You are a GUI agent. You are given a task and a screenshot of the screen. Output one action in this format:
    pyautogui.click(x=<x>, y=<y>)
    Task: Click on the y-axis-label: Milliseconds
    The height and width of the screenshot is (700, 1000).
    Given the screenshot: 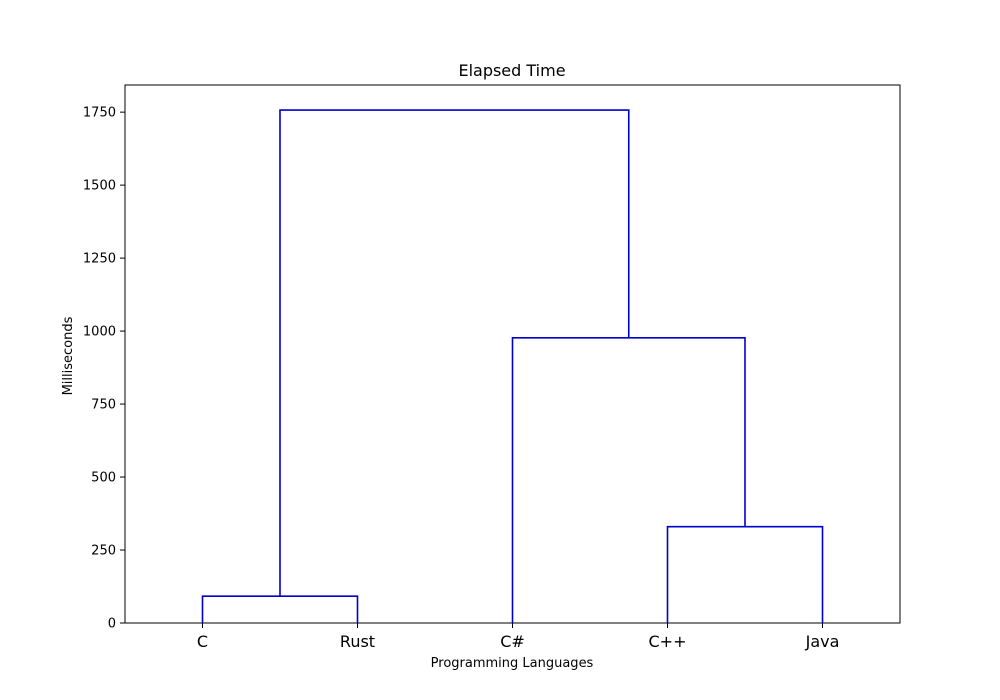 What is the action you would take?
    pyautogui.click(x=68, y=355)
    